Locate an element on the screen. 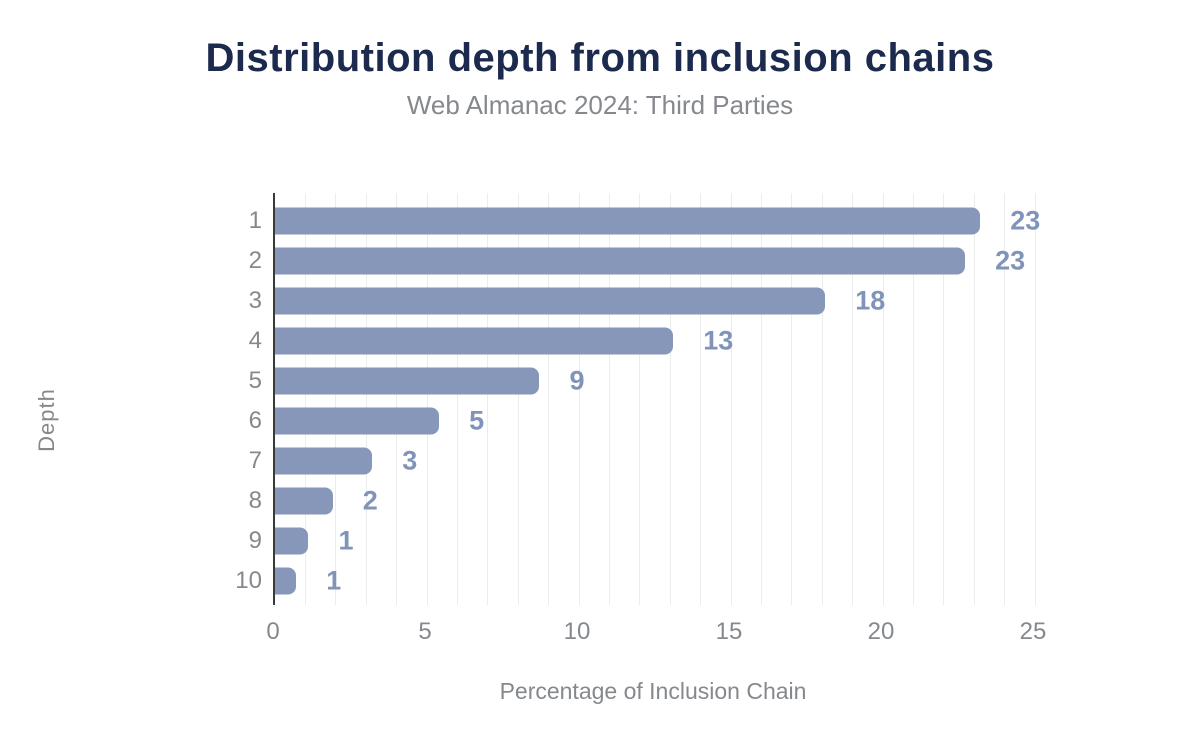  bar-row: 3 18 is located at coordinates (641, 301).